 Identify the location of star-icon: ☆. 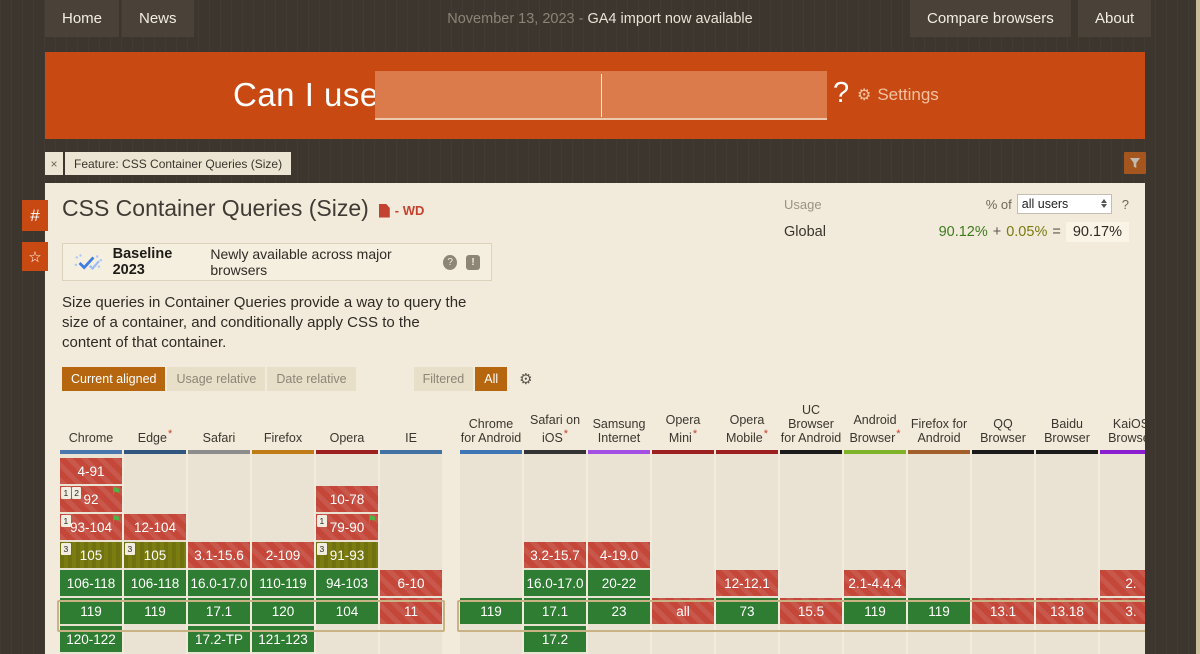
(35, 257).